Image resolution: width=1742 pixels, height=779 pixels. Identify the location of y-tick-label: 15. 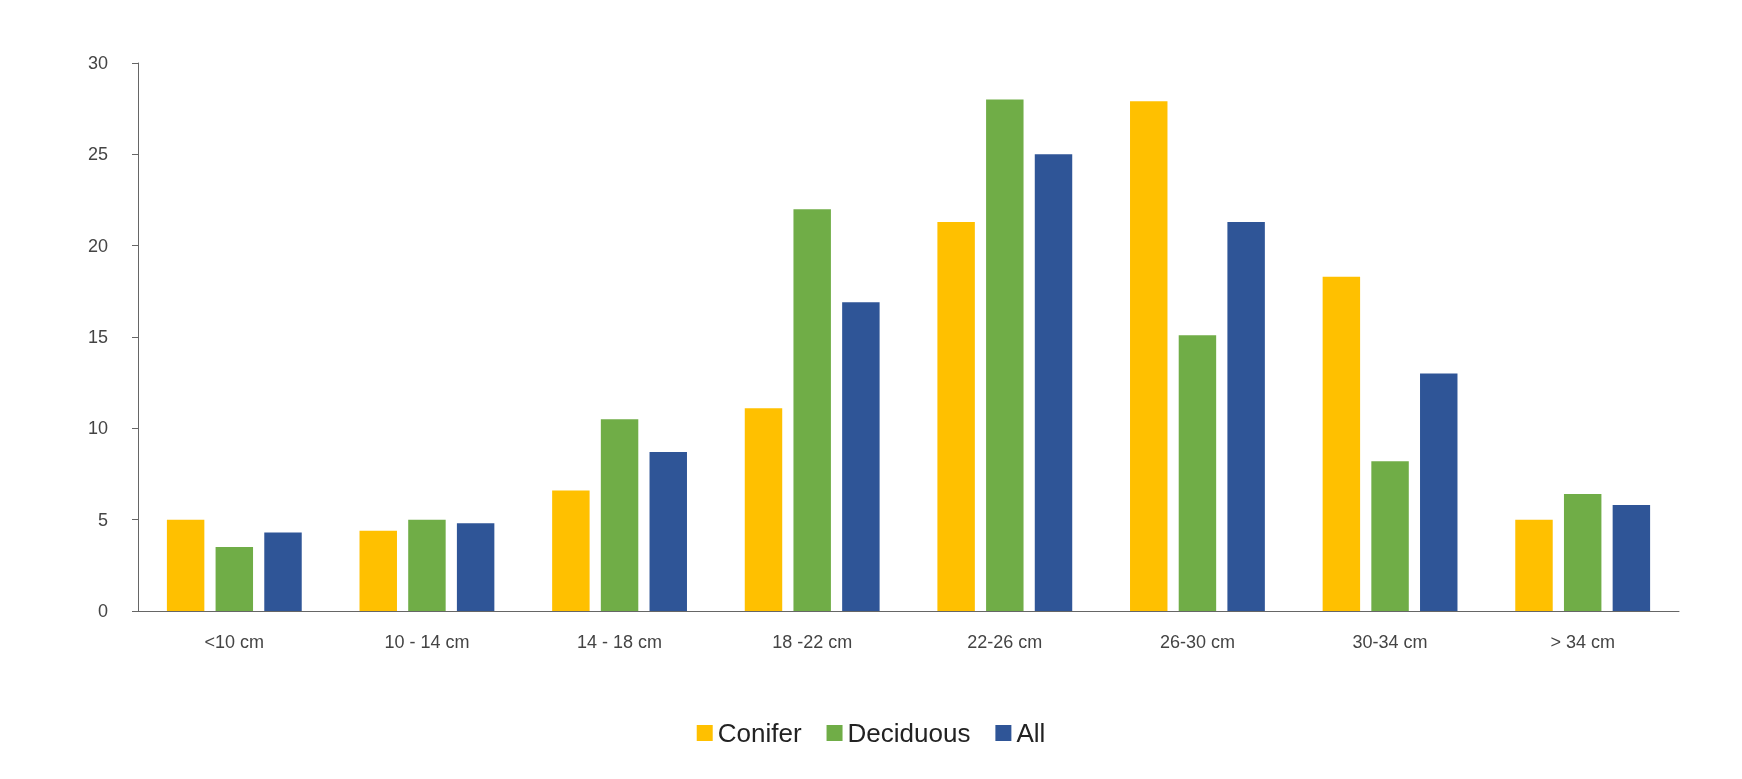
(97, 337).